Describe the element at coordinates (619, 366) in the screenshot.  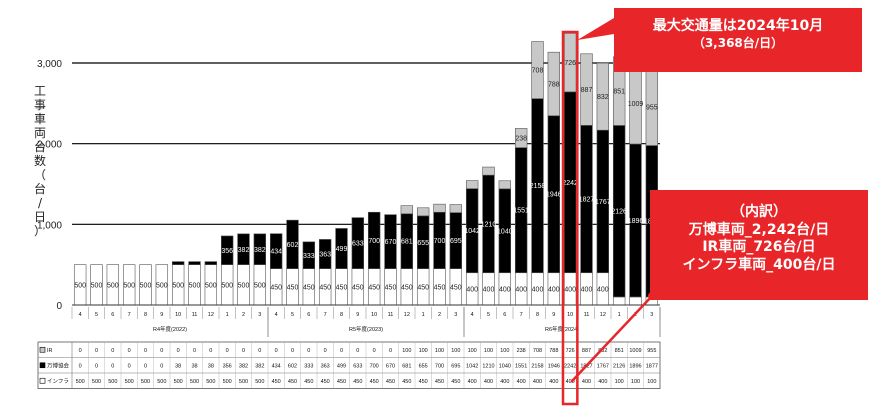
I see `table-cell: 2126` at that location.